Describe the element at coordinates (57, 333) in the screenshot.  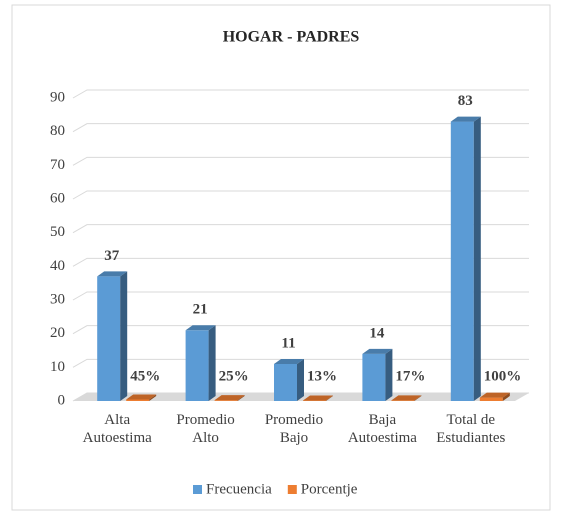
I see `y-tick-label: 20` at that location.